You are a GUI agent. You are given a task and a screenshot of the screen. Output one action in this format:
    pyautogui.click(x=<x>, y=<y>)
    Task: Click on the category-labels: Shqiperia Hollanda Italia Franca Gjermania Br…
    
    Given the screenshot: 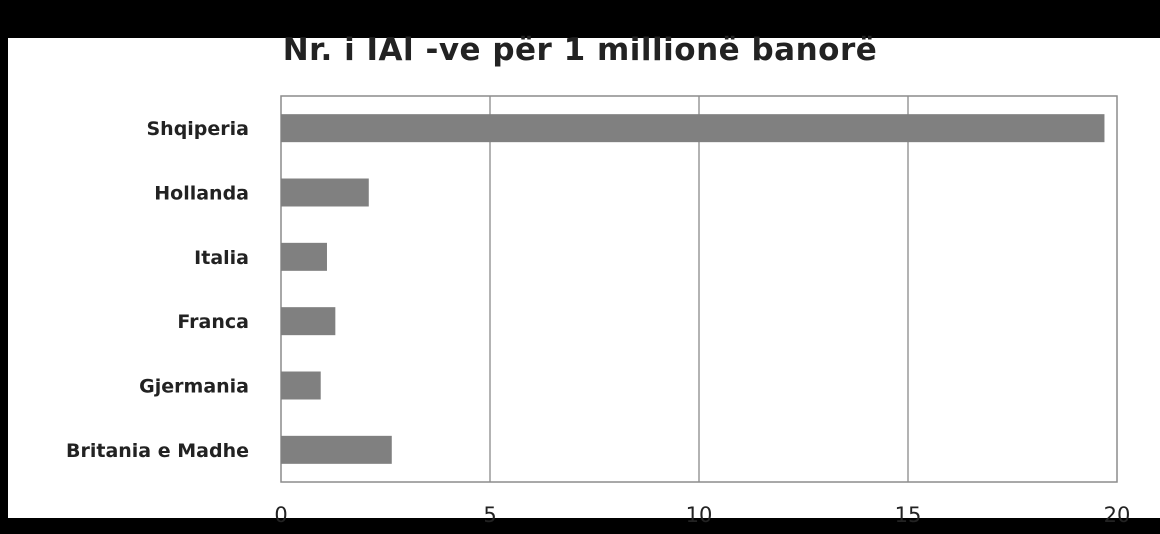 What is the action you would take?
    pyautogui.click(x=157, y=290)
    